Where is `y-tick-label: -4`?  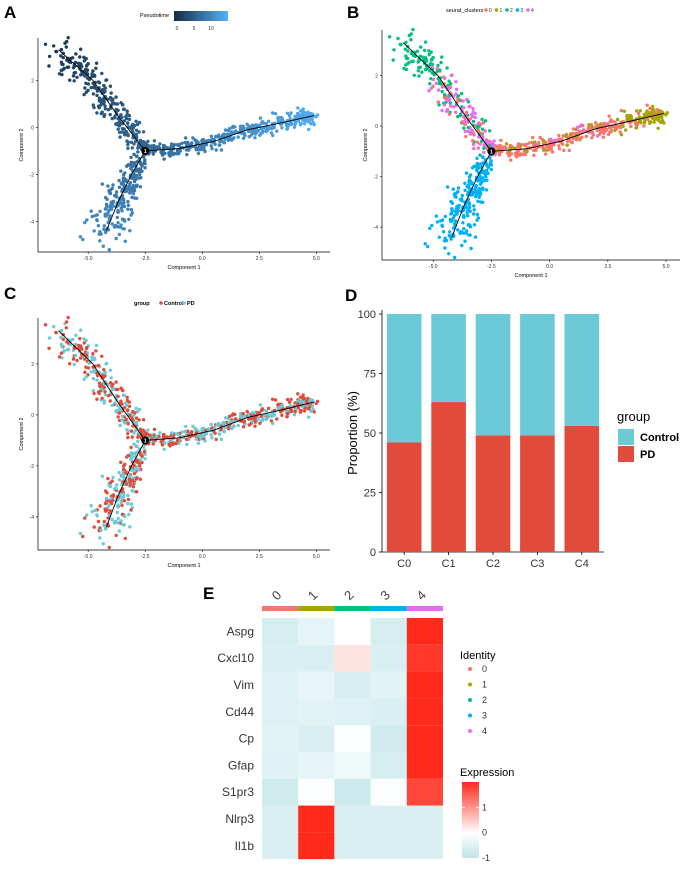 y-tick-label: -4 is located at coordinates (32, 222).